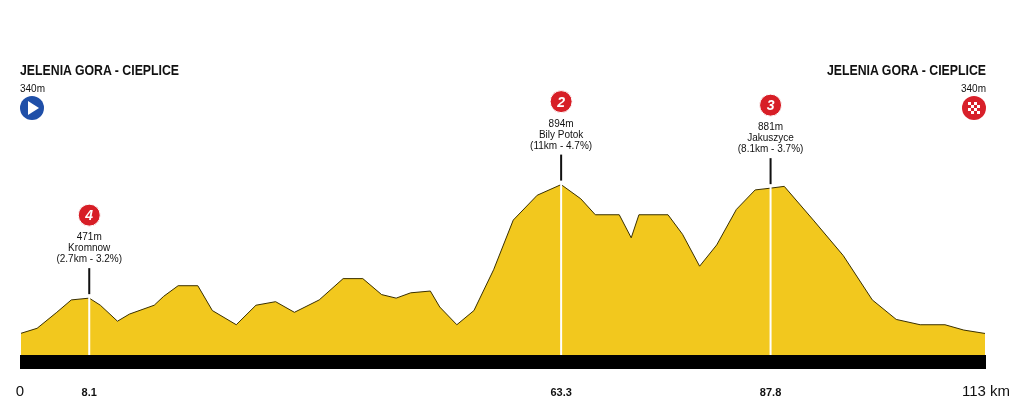 The image size is (1022, 412). Describe the element at coordinates (561, 122) in the screenshot. I see `annotation: 2 894m Bily Potok (11km - 4.7%)` at that location.